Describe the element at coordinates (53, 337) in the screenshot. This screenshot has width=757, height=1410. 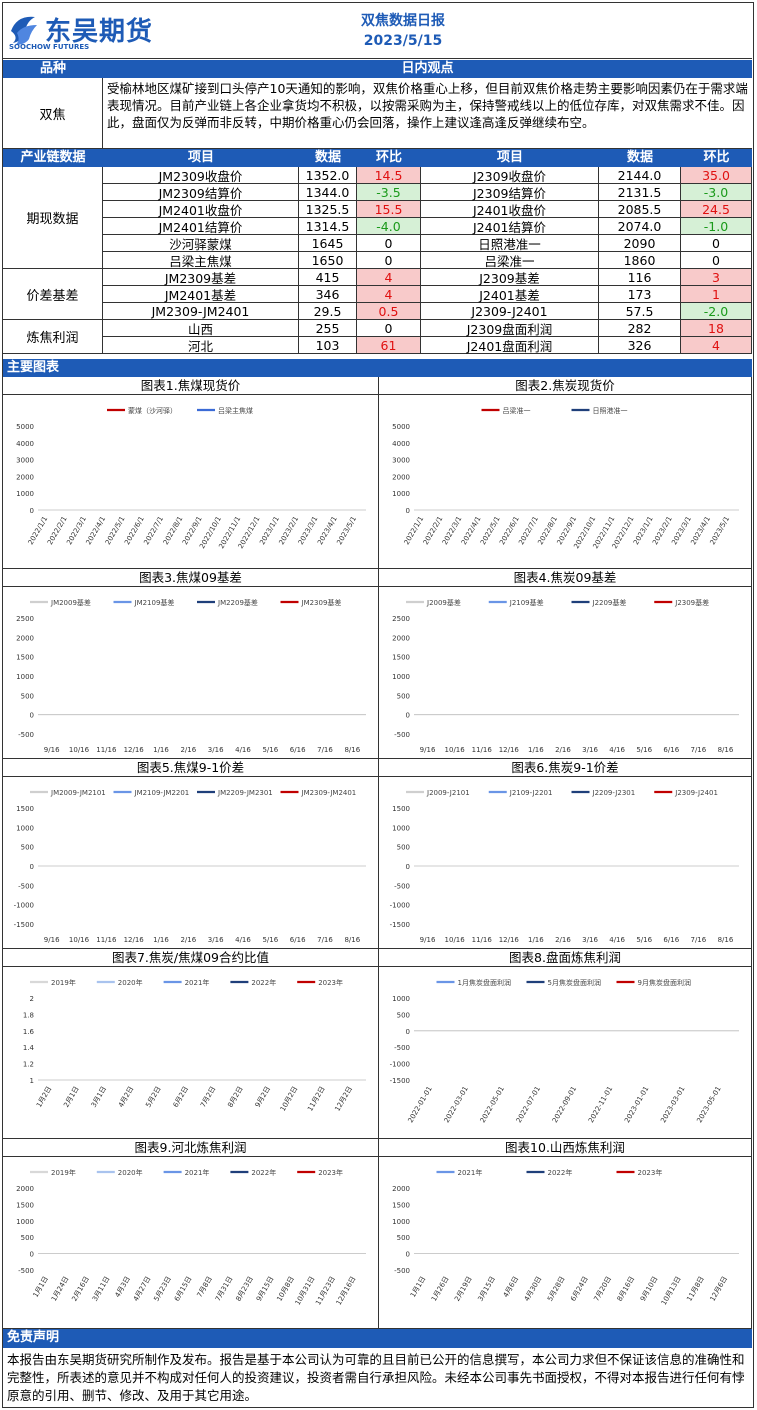
I see `section-label: 炼焦利润` at that location.